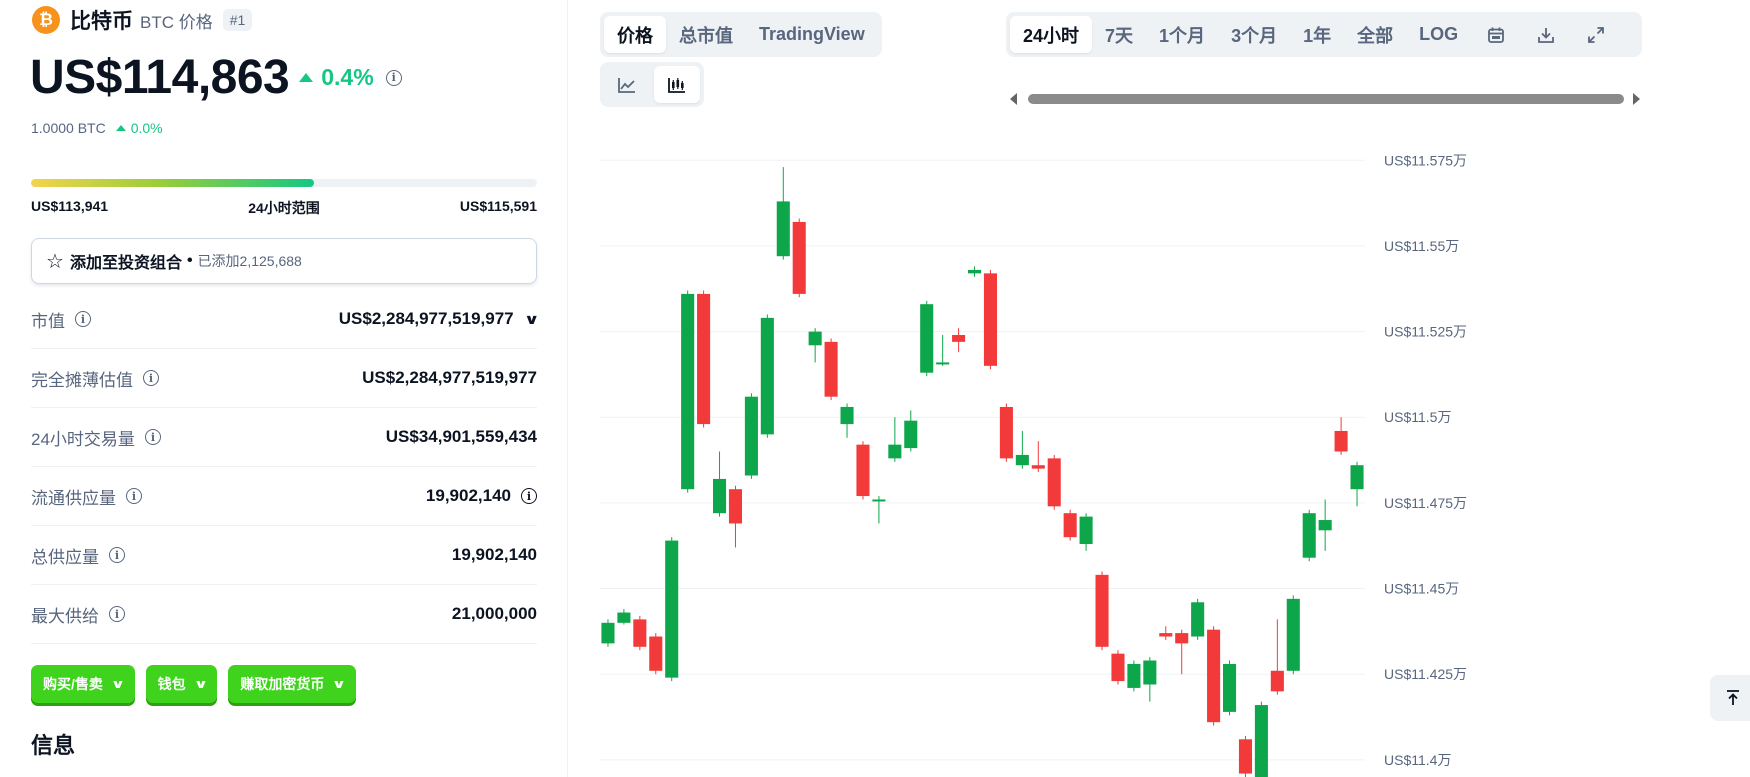 The image size is (1750, 777). Describe the element at coordinates (1546, 34) in the screenshot. I see `download-button` at that location.